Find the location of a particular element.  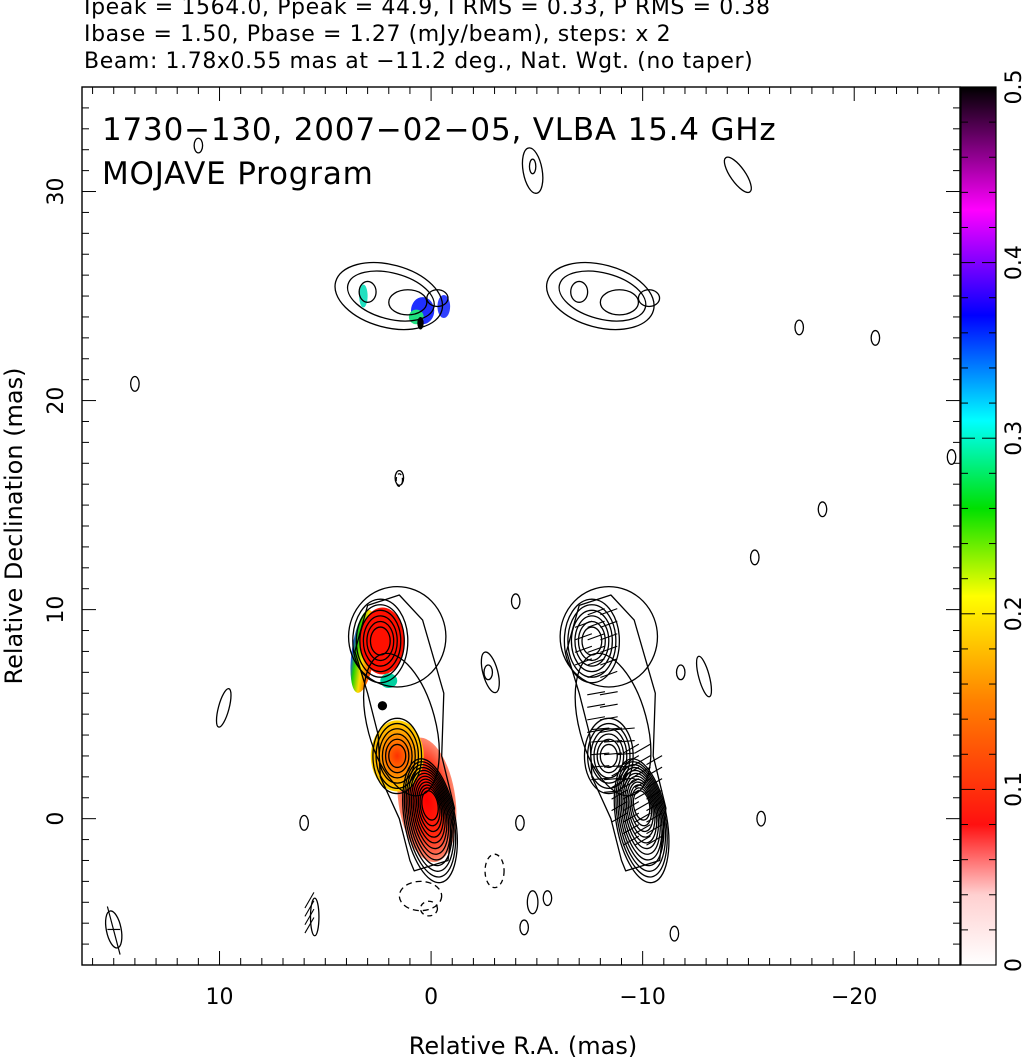

left-contour-envelope is located at coordinates (405, 733).